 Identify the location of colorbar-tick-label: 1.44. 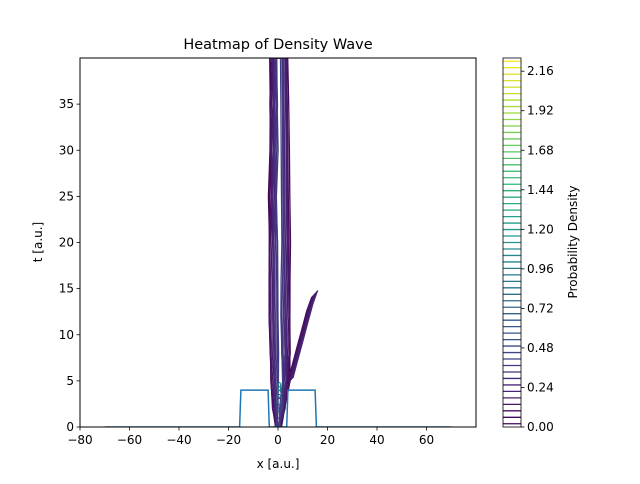
(540, 190).